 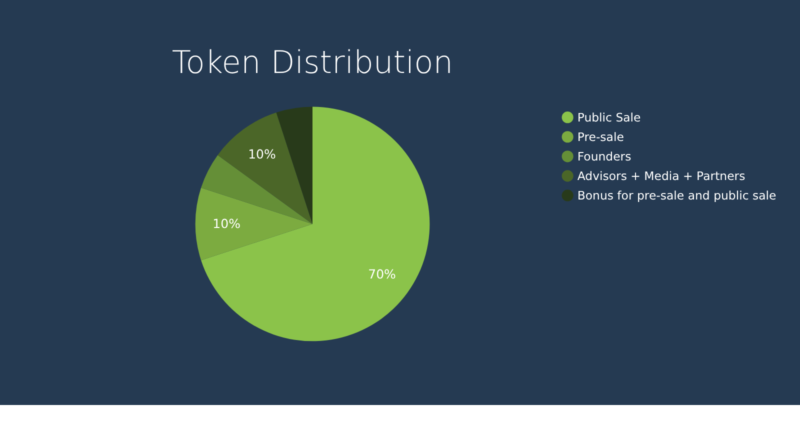 What do you see at coordinates (661, 175) in the screenshot?
I see `legend-label: Advisors + Media + Partners` at bounding box center [661, 175].